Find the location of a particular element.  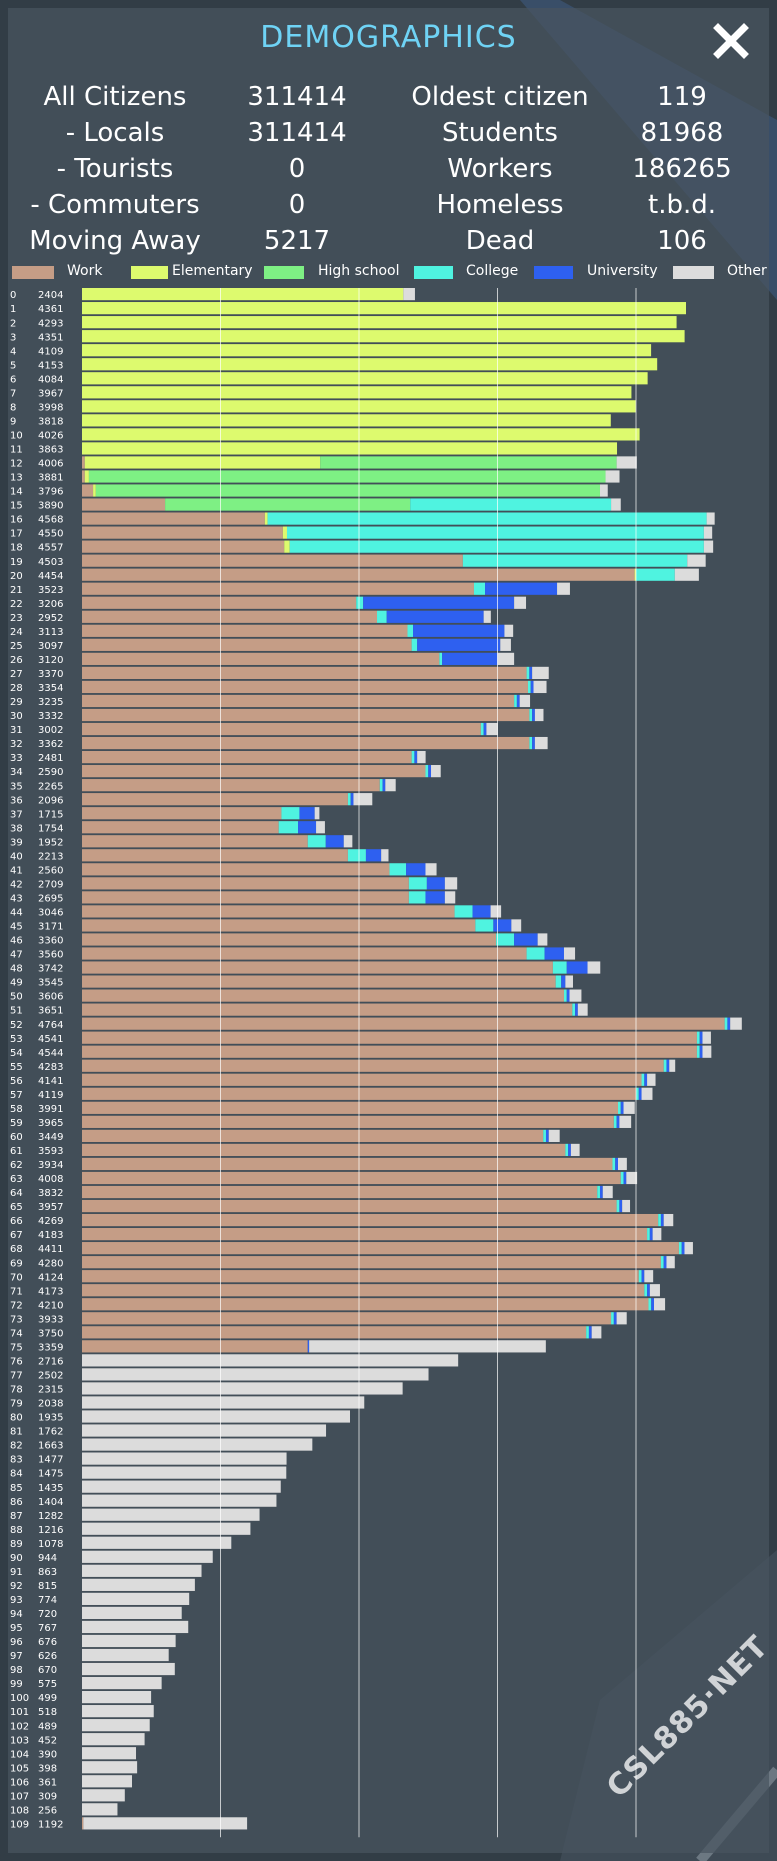

age-tick-label: 72 is located at coordinates (16, 1305).